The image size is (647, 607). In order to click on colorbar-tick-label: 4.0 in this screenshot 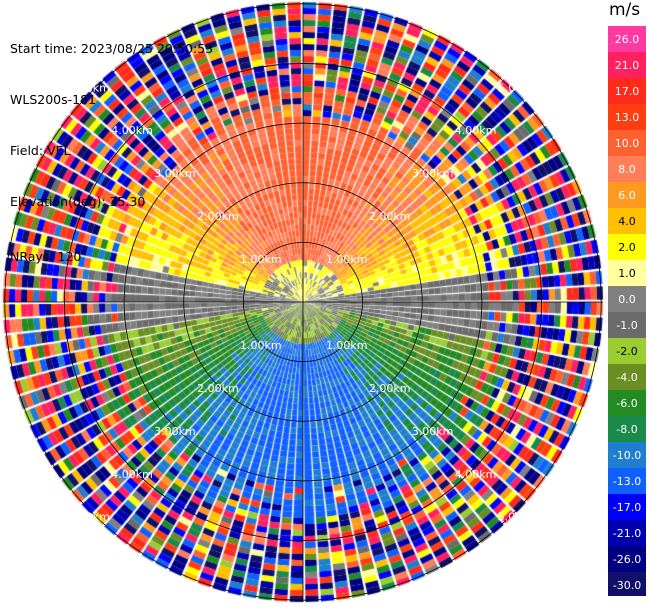, I will do `click(627, 221)`.